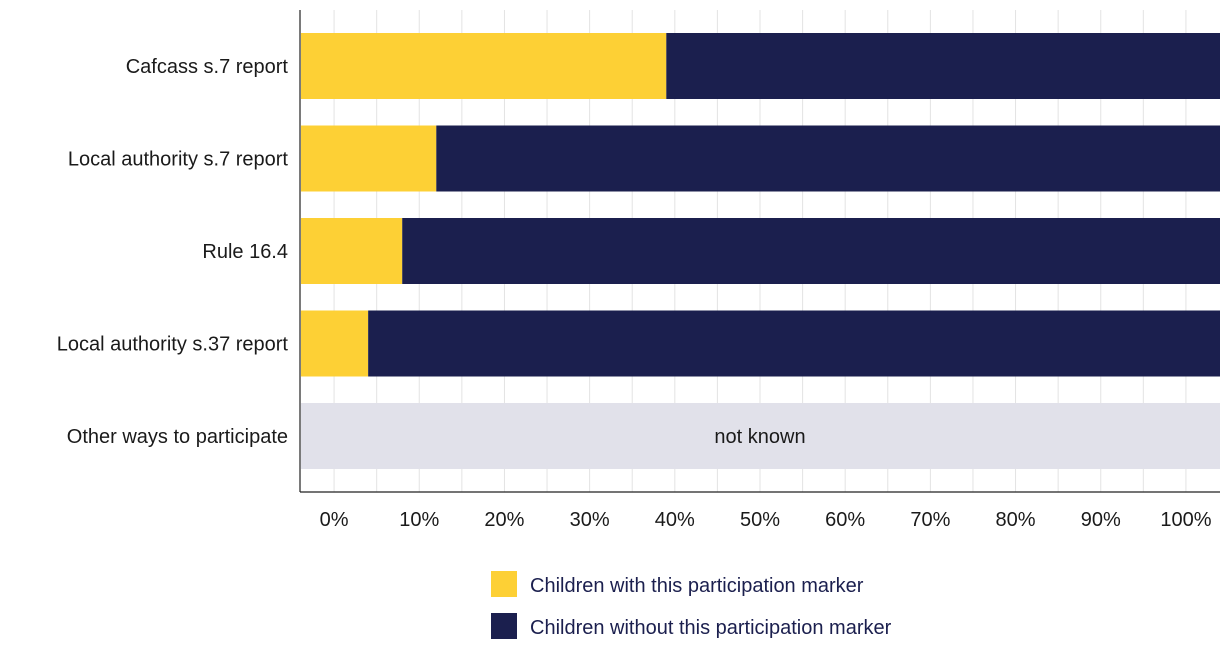 The width and height of the screenshot is (1223, 648). I want to click on x-tick-labels: 0% 10% 20% 30% 40% 50% 60% 70% 80% 90% 100%, so click(766, 520).